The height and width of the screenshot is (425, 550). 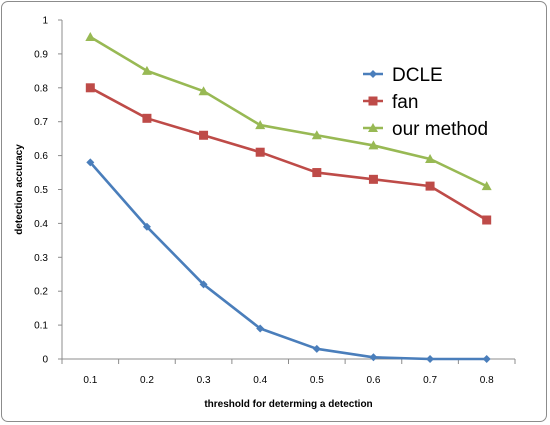 What do you see at coordinates (45, 360) in the screenshot?
I see `y-tick-label: 0` at bounding box center [45, 360].